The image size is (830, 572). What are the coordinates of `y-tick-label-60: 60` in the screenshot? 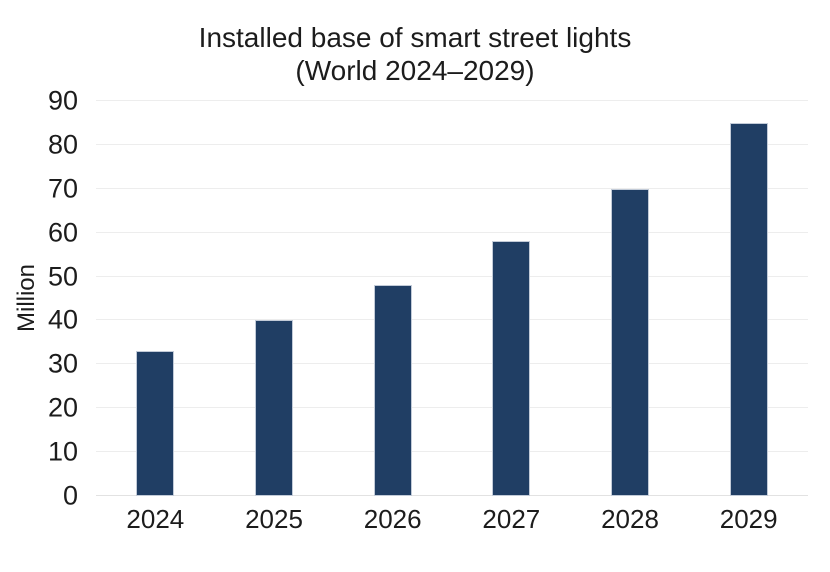 It's located at (62, 232).